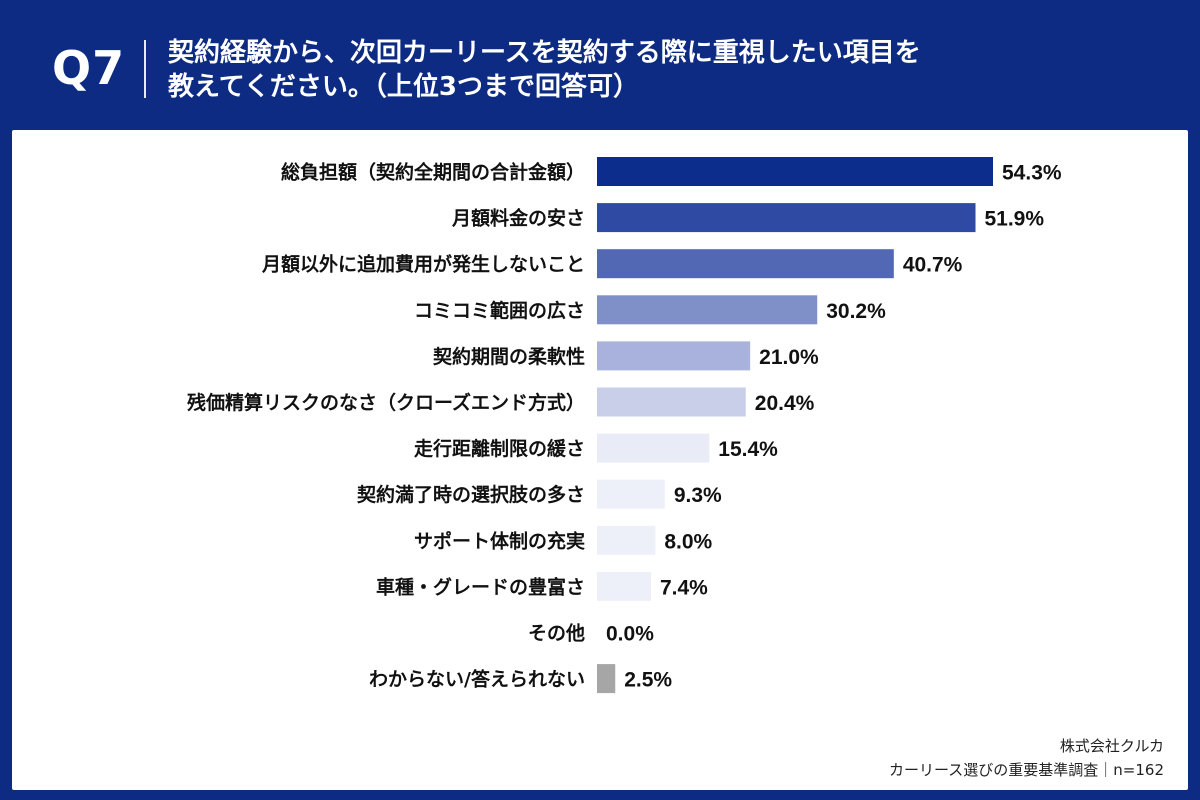 The width and height of the screenshot is (1200, 800). What do you see at coordinates (89, 68) in the screenshot?
I see `question-number: Q7` at bounding box center [89, 68].